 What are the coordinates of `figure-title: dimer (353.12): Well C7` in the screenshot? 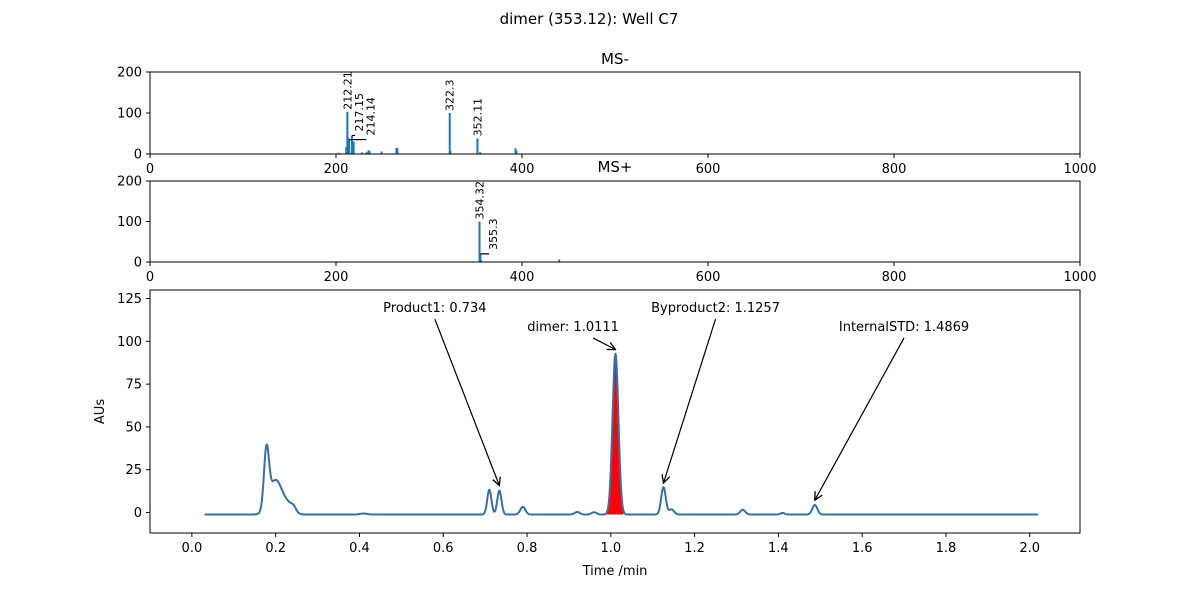 It's located at (589, 19).